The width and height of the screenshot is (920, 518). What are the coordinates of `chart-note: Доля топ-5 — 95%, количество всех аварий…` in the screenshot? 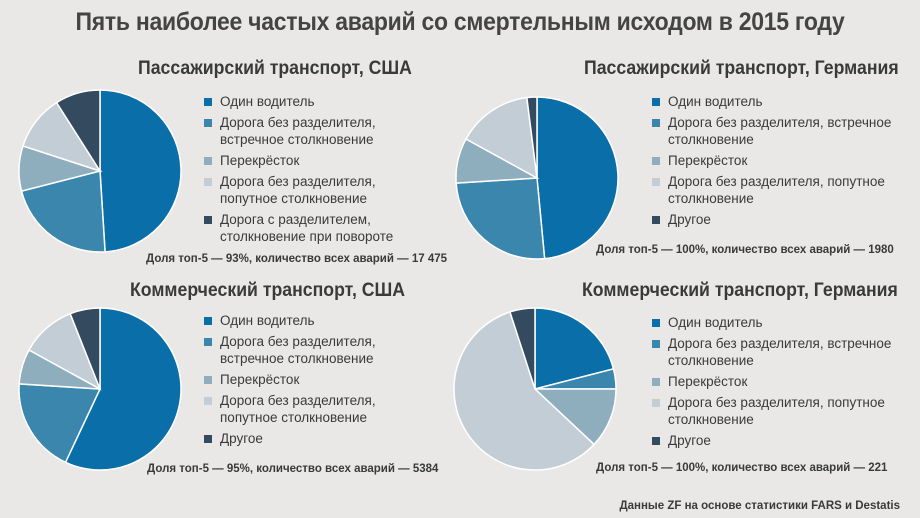 It's located at (293, 469).